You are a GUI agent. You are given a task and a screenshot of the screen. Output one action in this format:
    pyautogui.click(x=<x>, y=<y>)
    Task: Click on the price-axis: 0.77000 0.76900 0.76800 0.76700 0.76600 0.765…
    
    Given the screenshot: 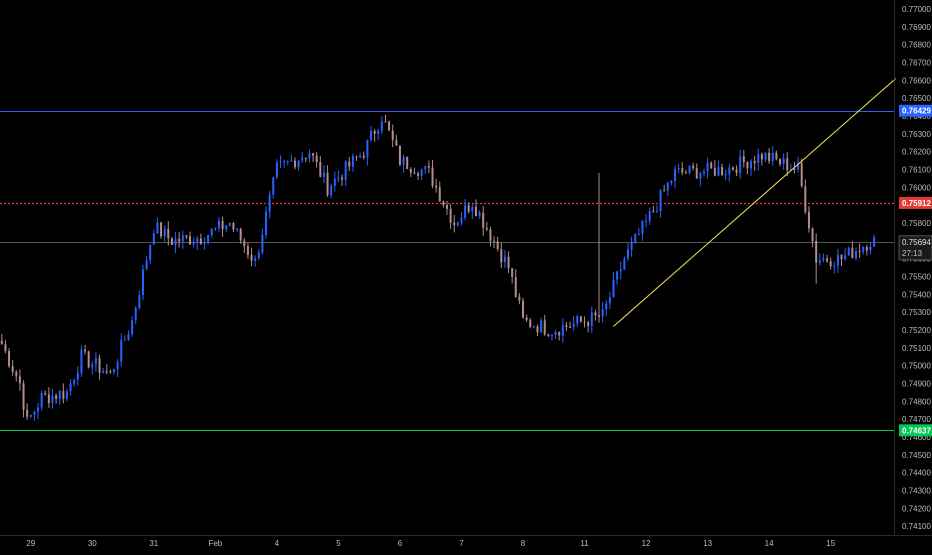 What is the action you would take?
    pyautogui.click(x=916, y=268)
    